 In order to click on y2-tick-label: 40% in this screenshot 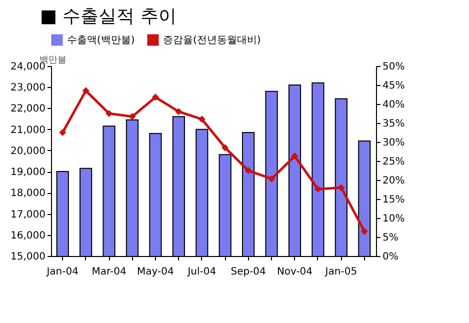, I will do `click(393, 105)`.